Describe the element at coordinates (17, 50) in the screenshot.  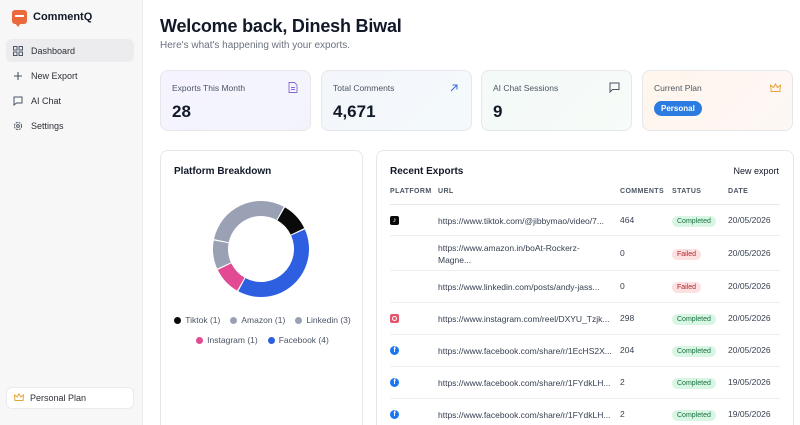
I see `dashboard-icon` at that location.